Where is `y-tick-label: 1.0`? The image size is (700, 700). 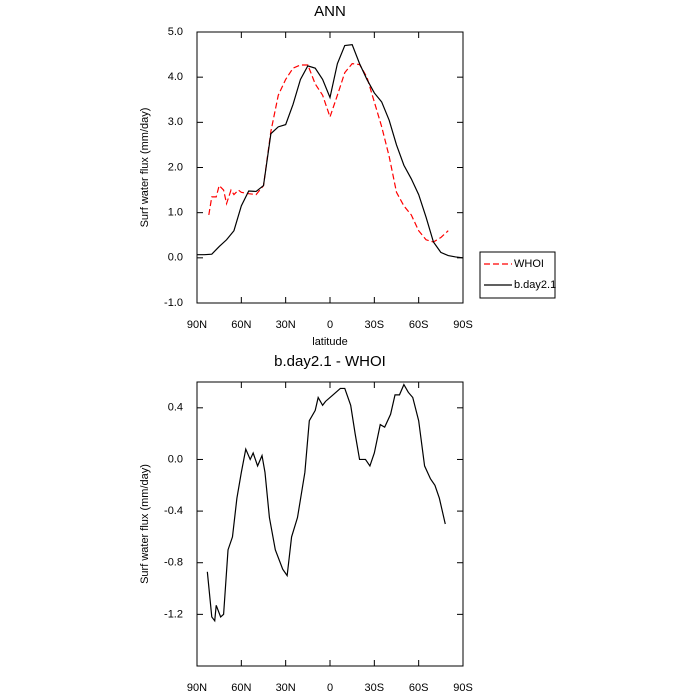
y-tick-label: 1.0 is located at coordinates (175, 213).